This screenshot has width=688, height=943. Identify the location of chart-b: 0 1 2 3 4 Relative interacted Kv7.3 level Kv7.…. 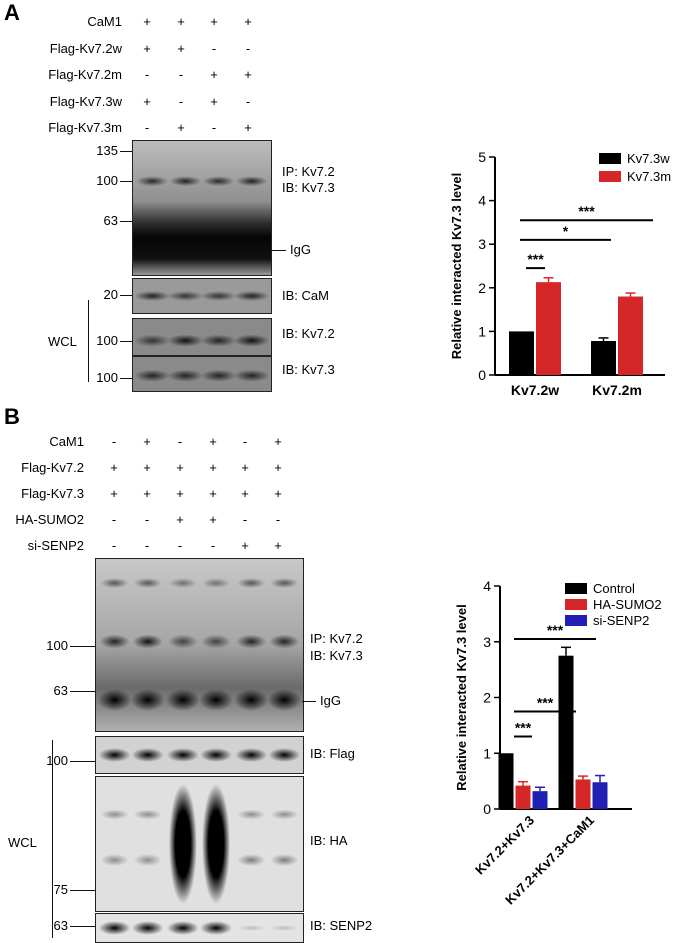
(559, 742).